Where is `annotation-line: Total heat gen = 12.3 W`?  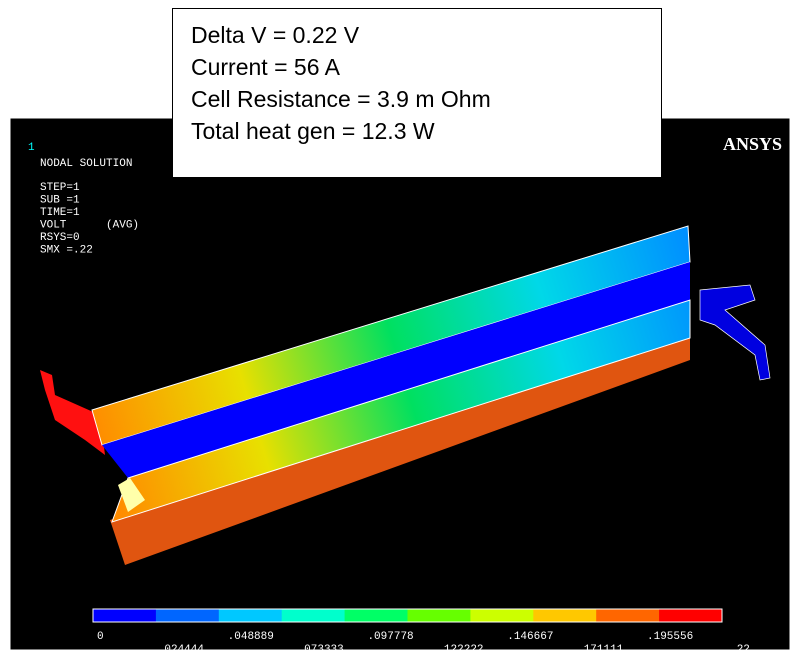
annotation-line: Total heat gen = 12.3 W is located at coordinates (313, 131).